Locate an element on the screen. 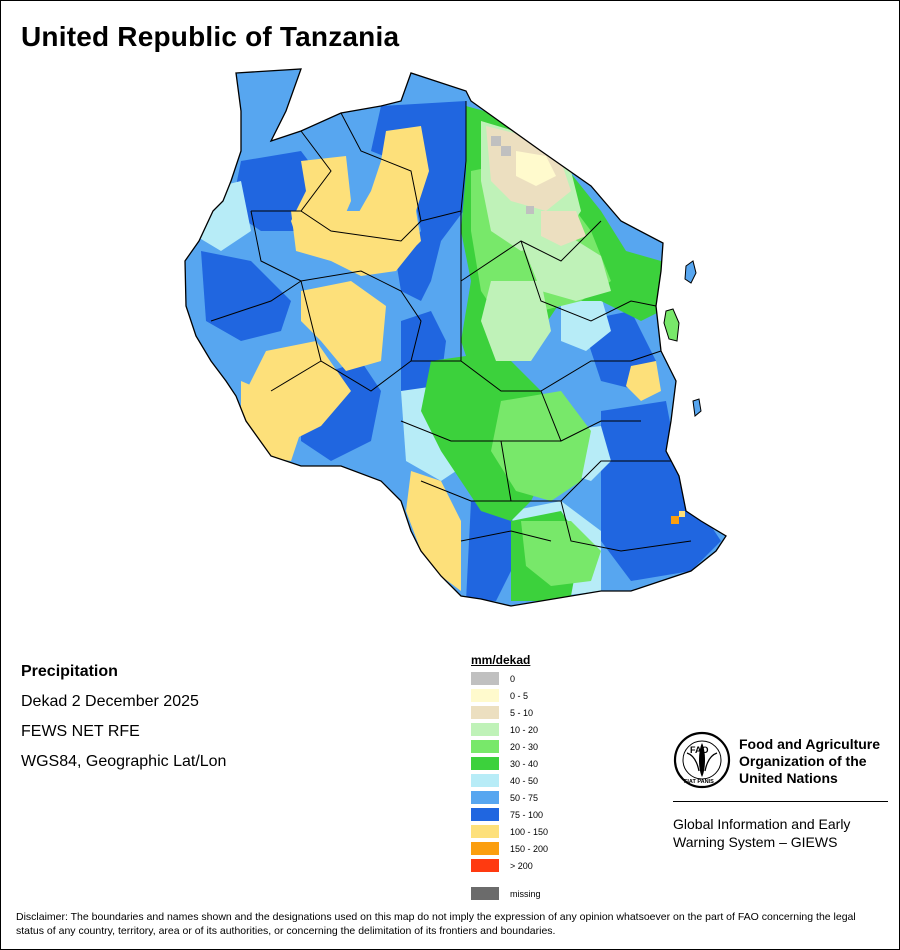 The image size is (900, 950). logo-letters: FAO is located at coordinates (699, 750).